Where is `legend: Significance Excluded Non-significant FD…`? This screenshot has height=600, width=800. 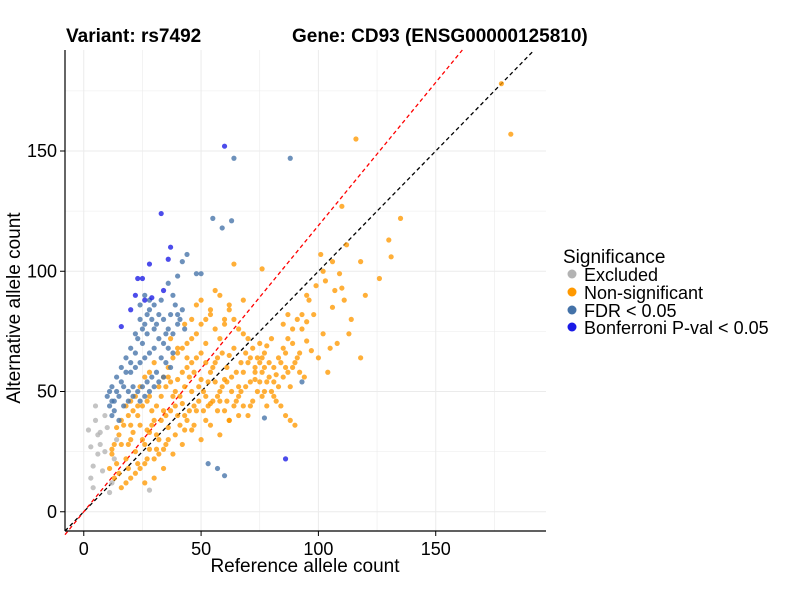 legend: Significance Excluded Non-significant FD… is located at coordinates (666, 292).